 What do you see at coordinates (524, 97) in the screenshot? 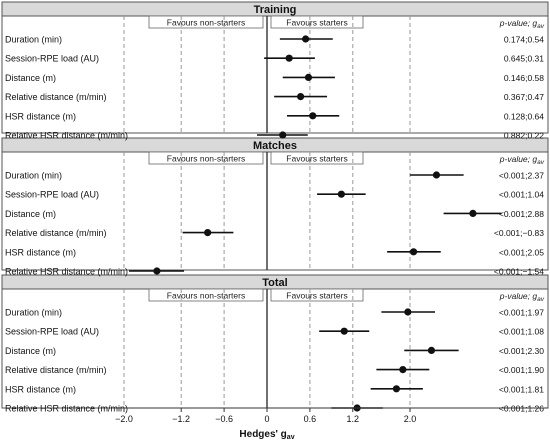
I see `row-stat: 0.367;0.47` at bounding box center [524, 97].